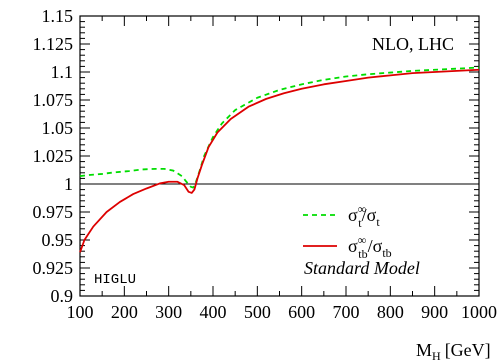  Describe the element at coordinates (434, 312) in the screenshot. I see `x-tick-label: 900` at that location.